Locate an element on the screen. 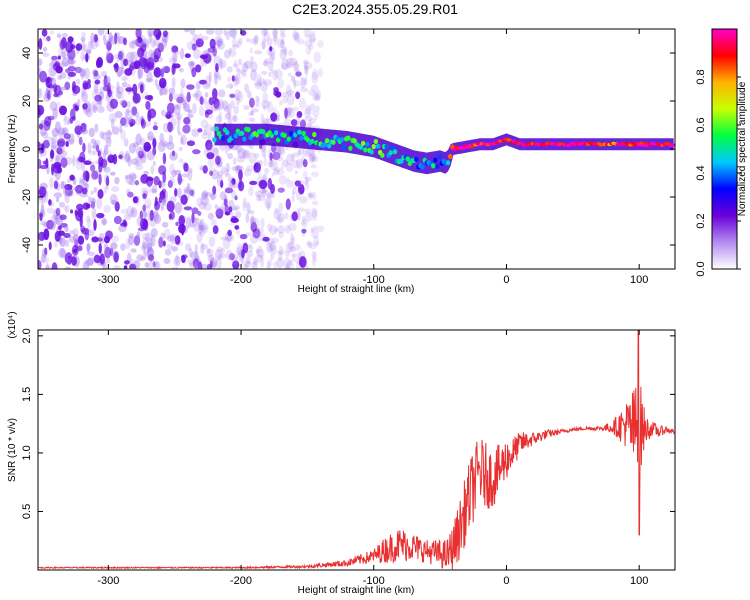  snr-x-tick-label: -100 is located at coordinates (374, 581).